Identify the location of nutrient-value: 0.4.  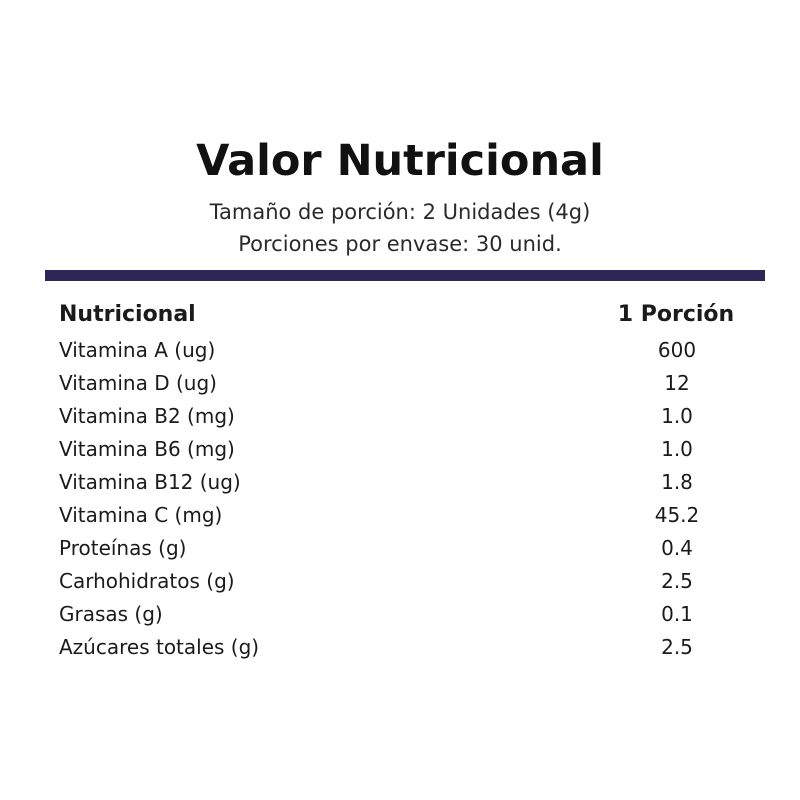
(677, 548).